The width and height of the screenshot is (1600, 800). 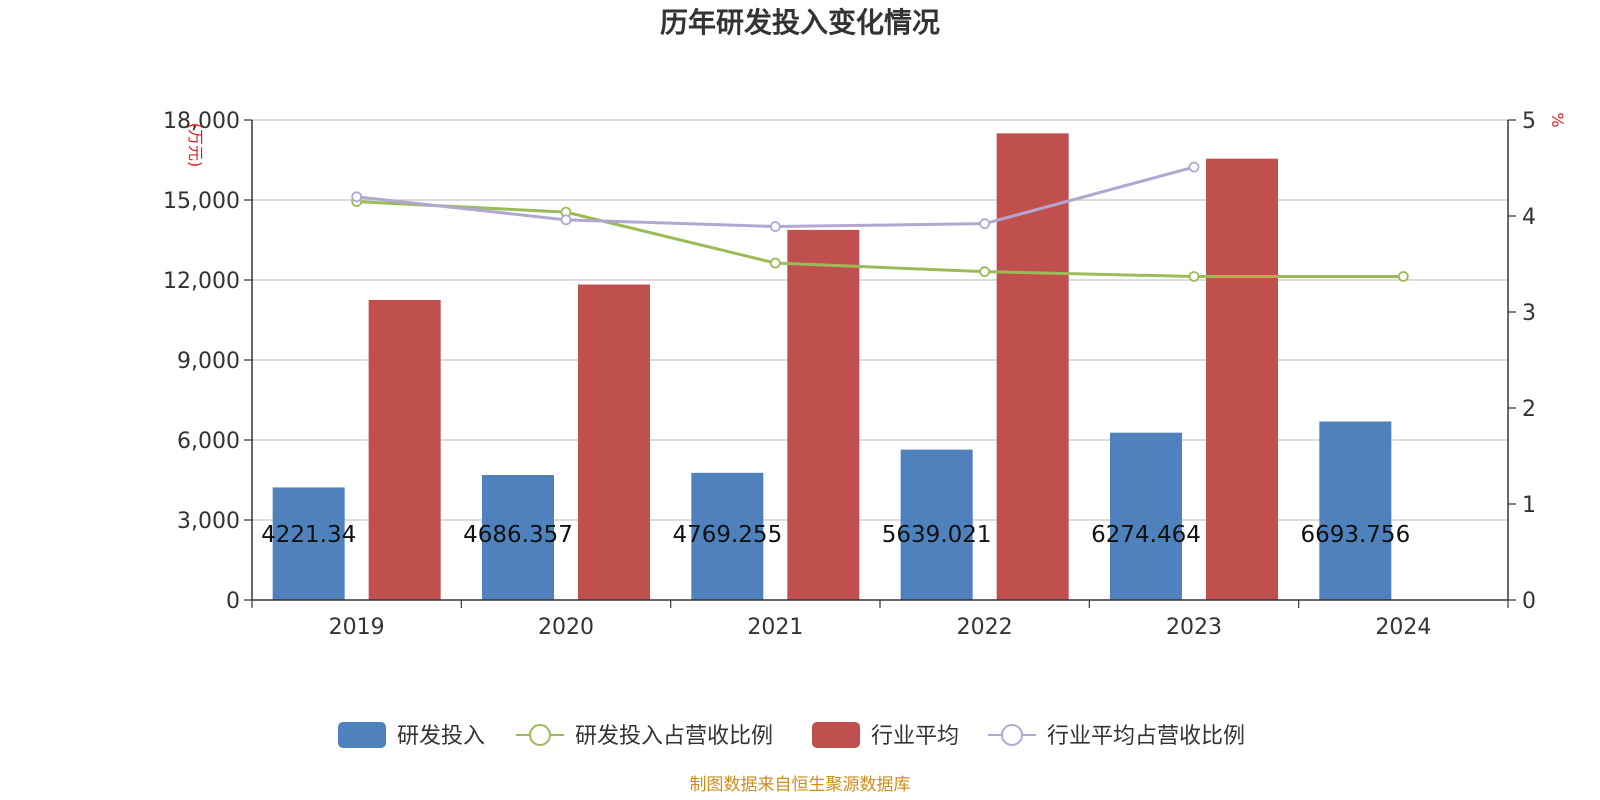 What do you see at coordinates (441, 736) in the screenshot?
I see `legend-label: 研发投入` at bounding box center [441, 736].